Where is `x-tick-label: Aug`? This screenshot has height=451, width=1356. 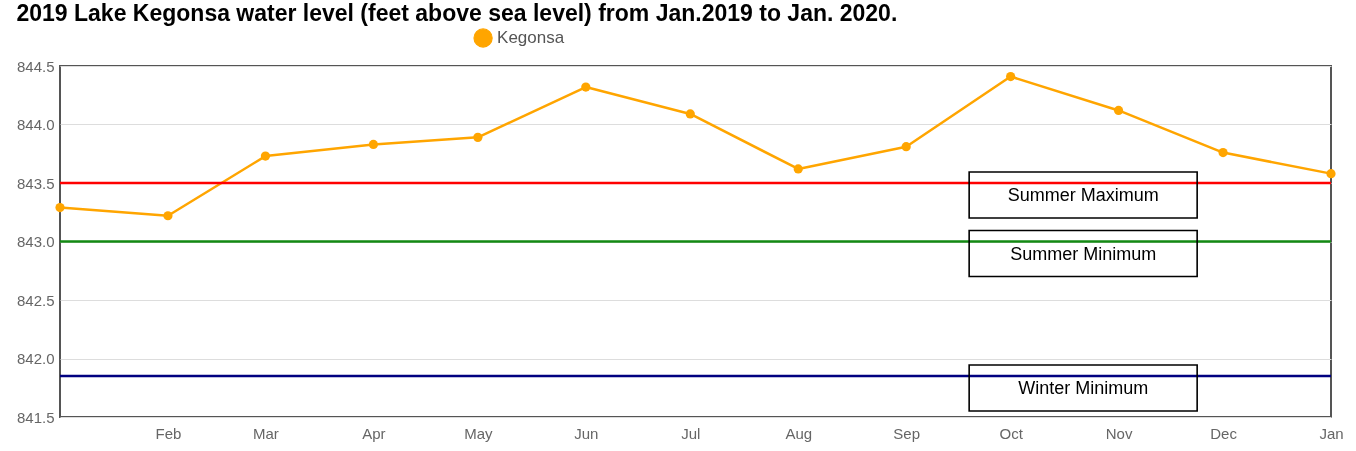
x-tick-label: Aug is located at coordinates (799, 433).